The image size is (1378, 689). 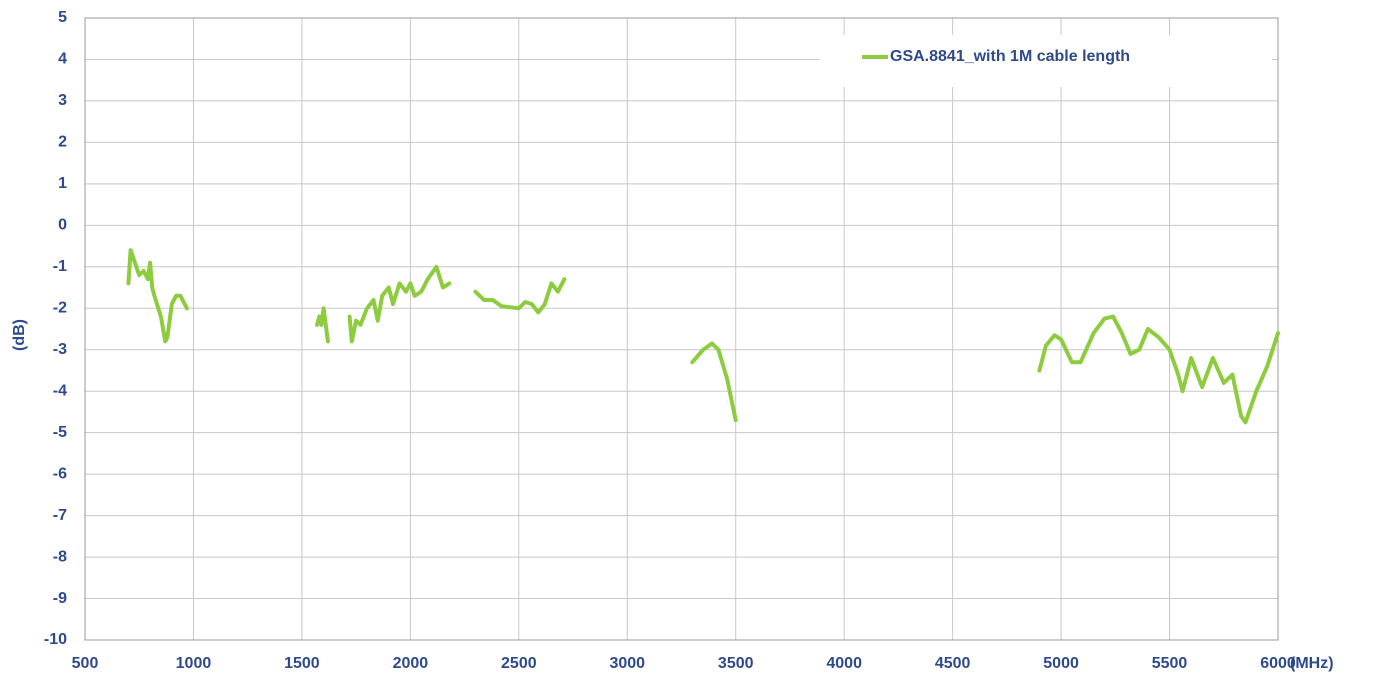 What do you see at coordinates (60, 432) in the screenshot?
I see `y-tick-label: -5` at bounding box center [60, 432].